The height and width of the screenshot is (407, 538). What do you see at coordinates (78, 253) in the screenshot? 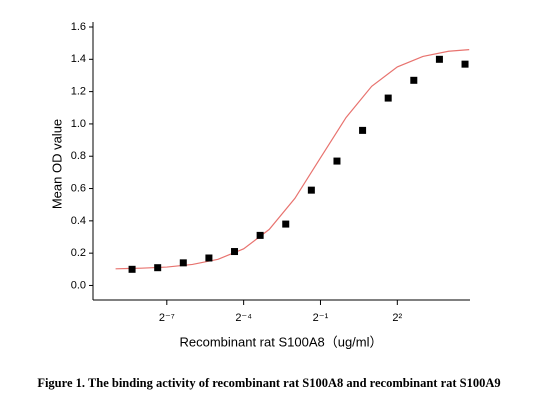
I see `y-tick-label: 0.2` at bounding box center [78, 253].